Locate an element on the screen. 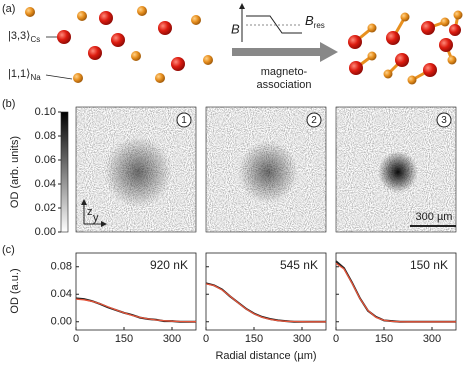 Image resolution: width=468 pixels, height=365 pixels. na-sub: Na is located at coordinates (35, 77).